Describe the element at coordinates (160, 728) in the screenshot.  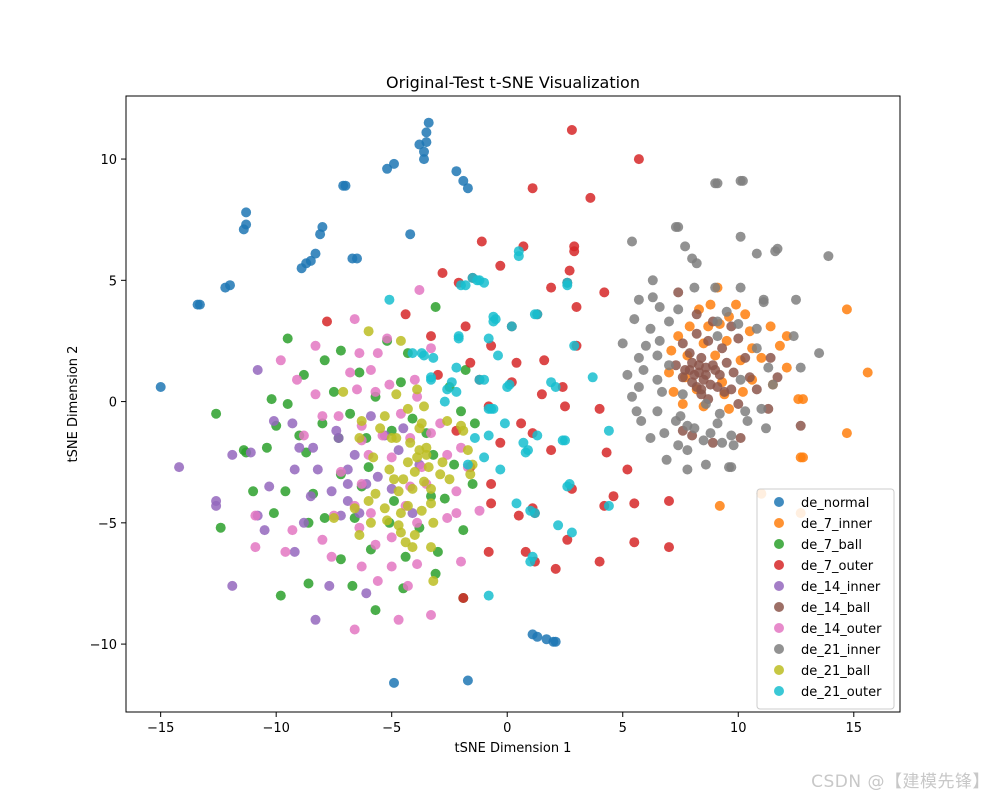
I see `x-tick-label: −15` at that location.